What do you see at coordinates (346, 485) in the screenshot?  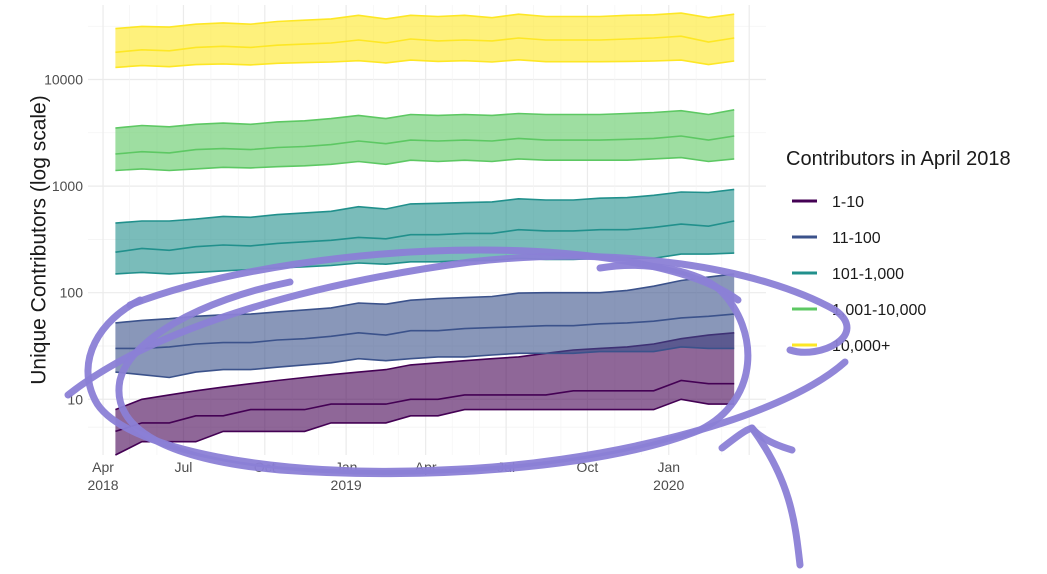 I see `x-tick-year-label: 2019` at bounding box center [346, 485].